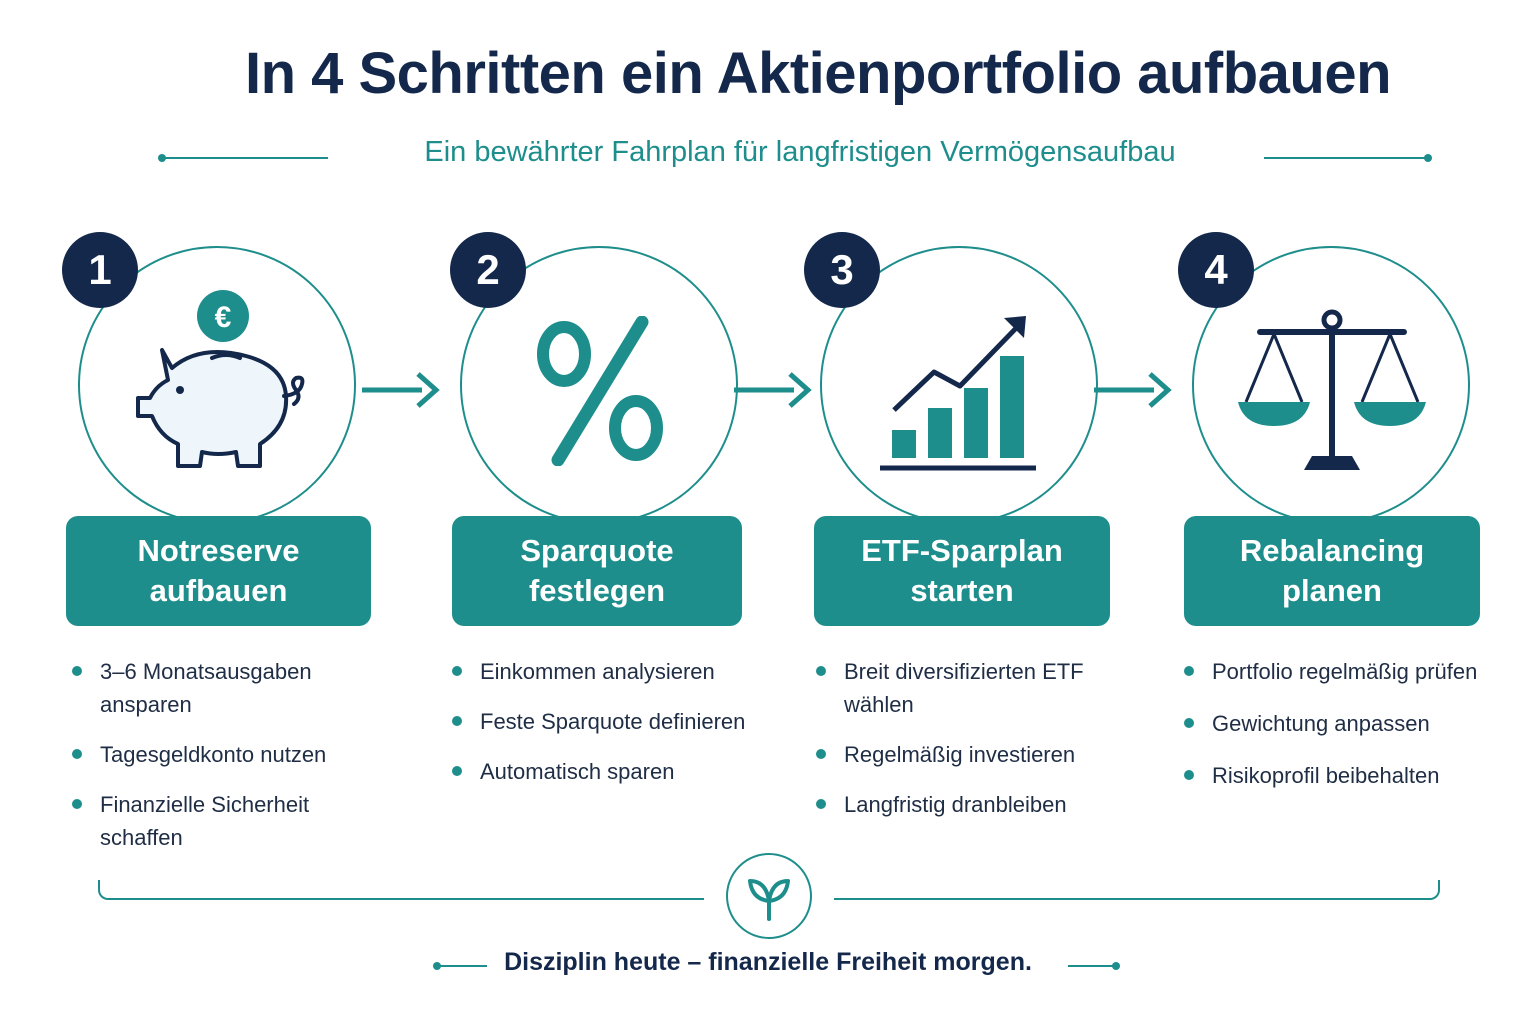 This screenshot has height=1024, width=1536. What do you see at coordinates (245, 158) in the screenshot?
I see `subtitle-left-line` at bounding box center [245, 158].